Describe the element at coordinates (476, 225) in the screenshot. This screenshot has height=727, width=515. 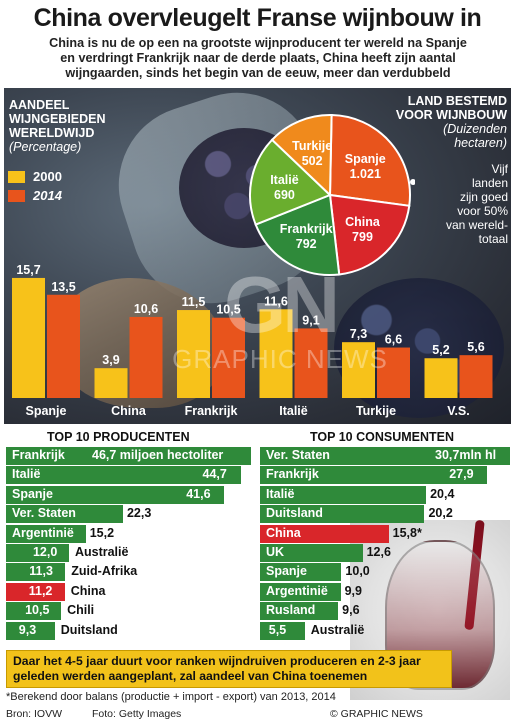
I see `annotation-line: van wereld-` at that location.